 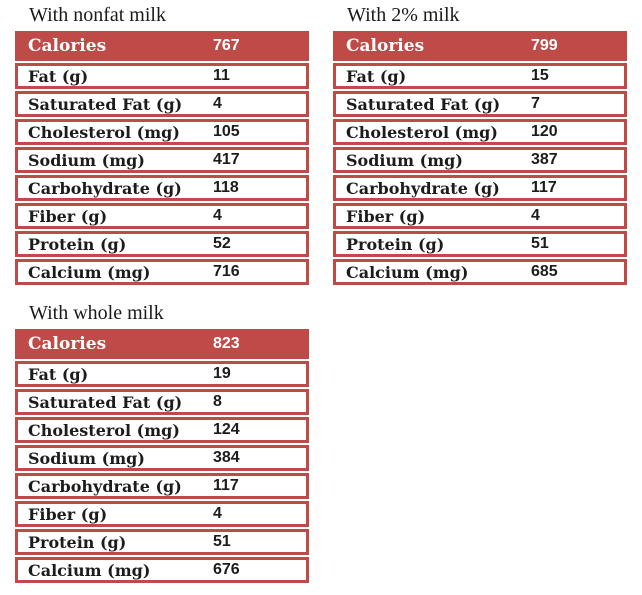 I want to click on table-row: Saturated Fat (g) 8, so click(x=162, y=402).